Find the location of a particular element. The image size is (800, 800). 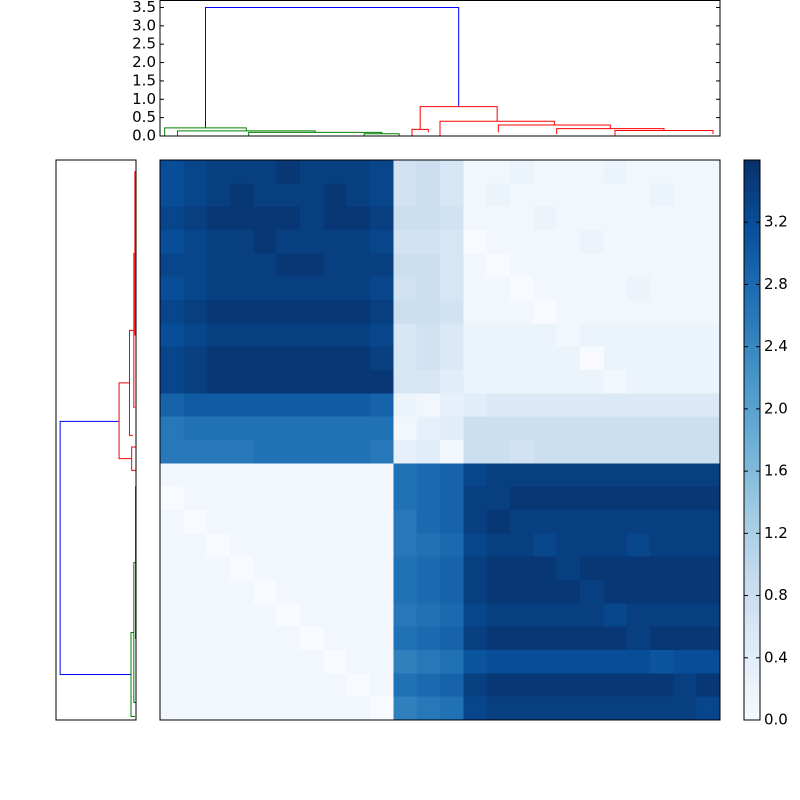

colorbar-tick-label: 1.2 is located at coordinates (776, 533).